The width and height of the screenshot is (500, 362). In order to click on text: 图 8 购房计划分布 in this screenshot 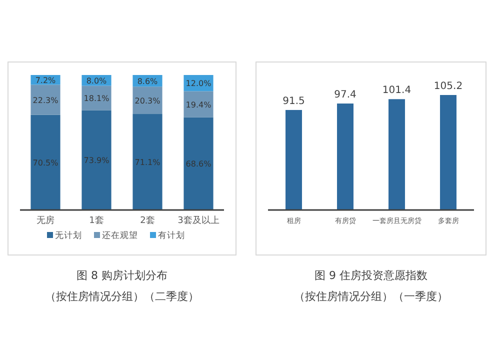, I will do `click(122, 275)`.